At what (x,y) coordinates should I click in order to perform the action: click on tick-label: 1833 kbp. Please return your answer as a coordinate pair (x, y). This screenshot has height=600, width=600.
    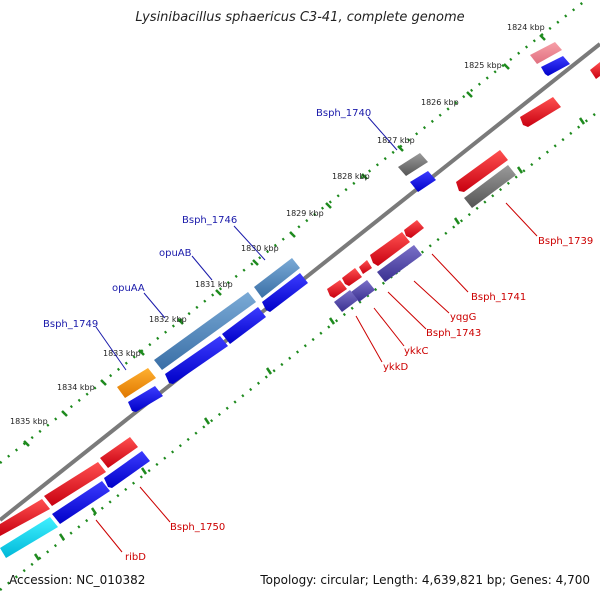
    Looking at the image, I should click on (122, 353).